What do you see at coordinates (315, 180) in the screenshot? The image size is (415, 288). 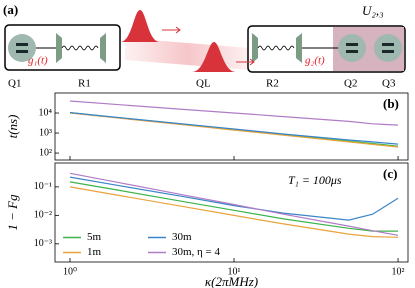 I see `annotation: T₁ = 100μs` at bounding box center [315, 180].